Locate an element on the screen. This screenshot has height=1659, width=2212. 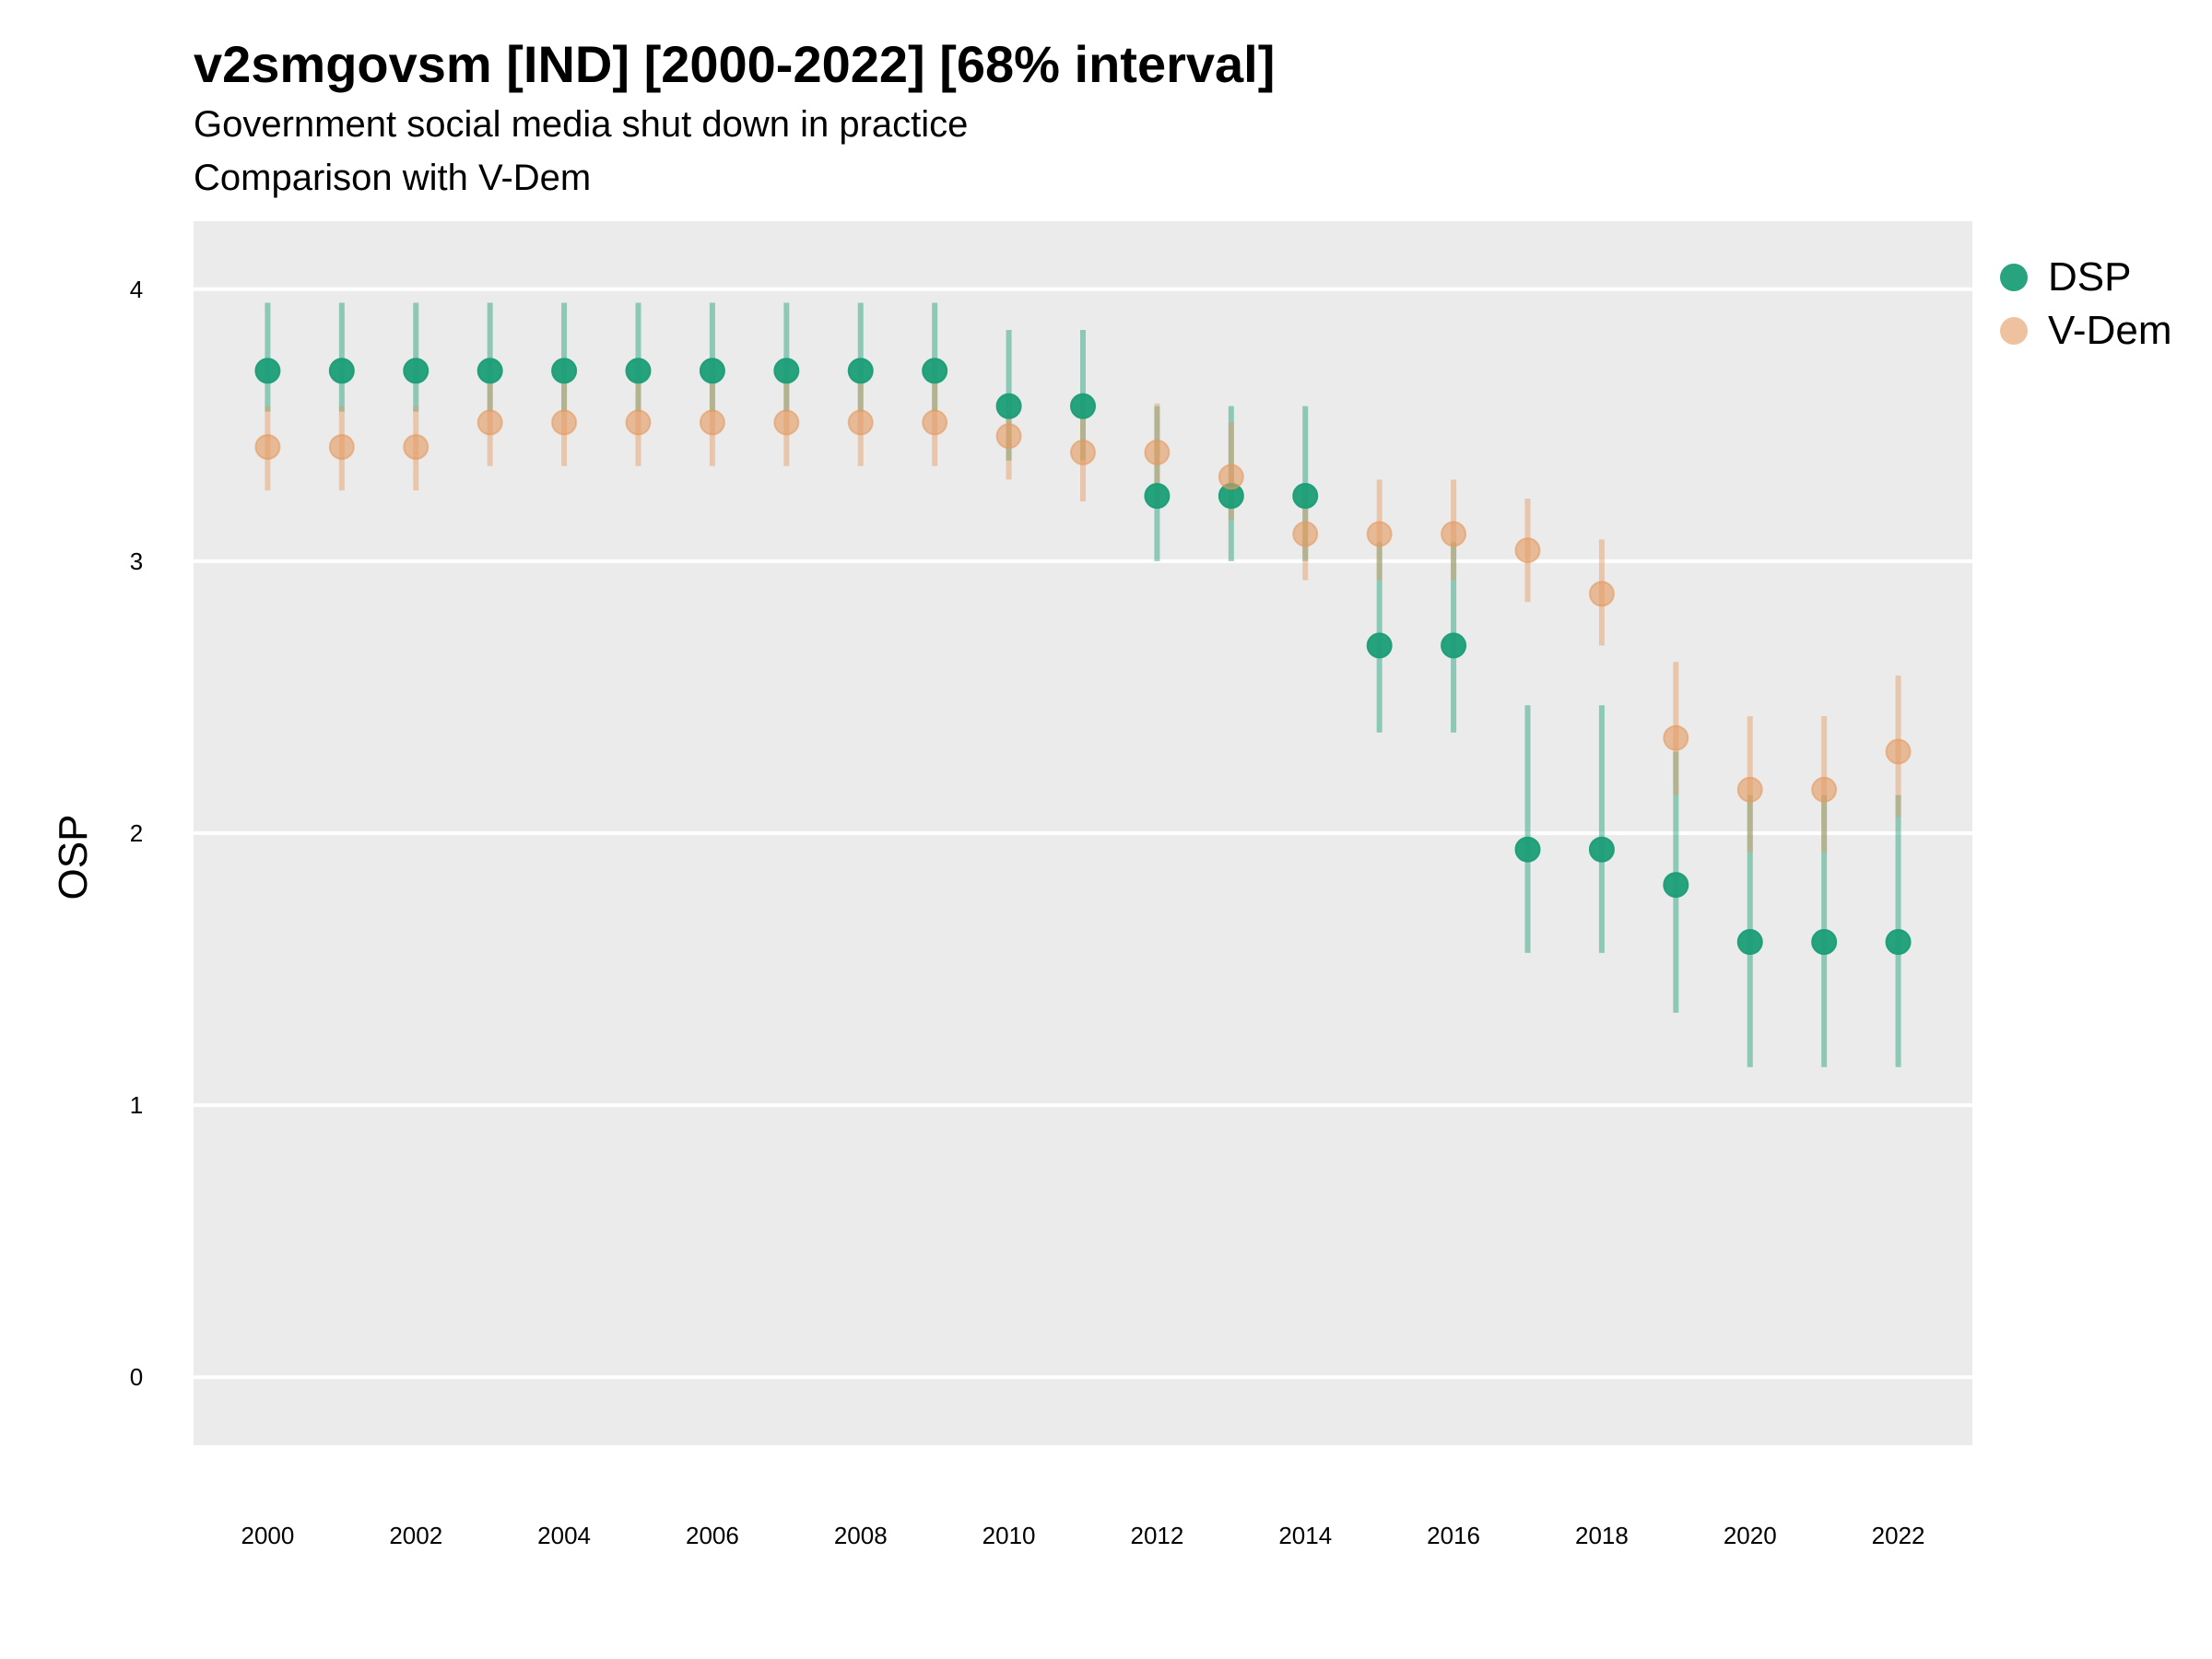
point-dsp-2008 is located at coordinates (860, 371).